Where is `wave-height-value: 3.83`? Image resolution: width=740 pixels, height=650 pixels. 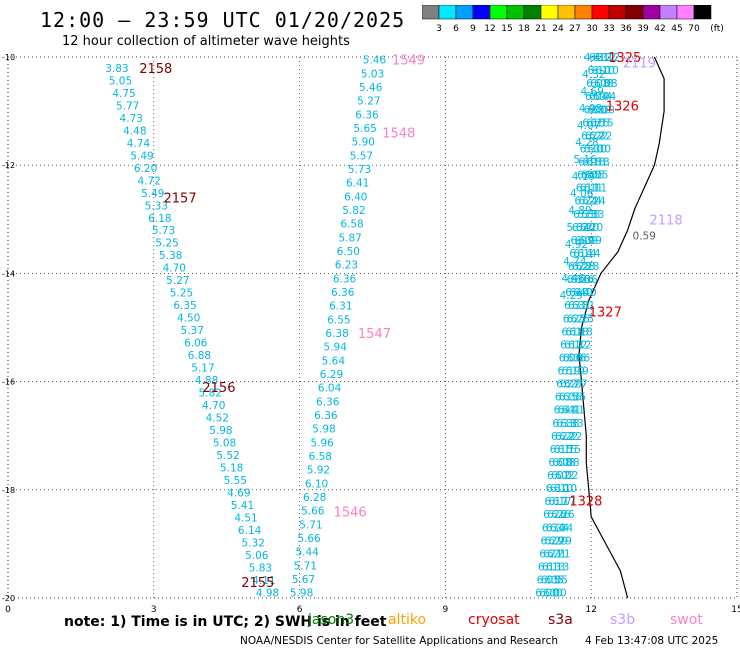 wave-height-value: 3.83 is located at coordinates (116, 69).